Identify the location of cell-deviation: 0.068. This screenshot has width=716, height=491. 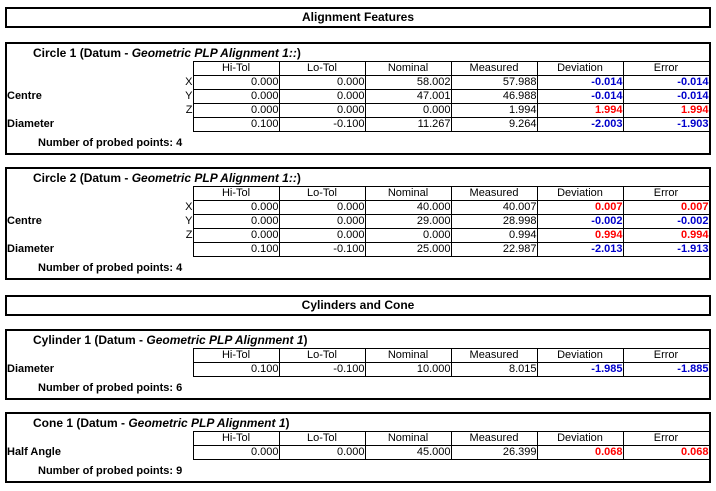
(580, 452).